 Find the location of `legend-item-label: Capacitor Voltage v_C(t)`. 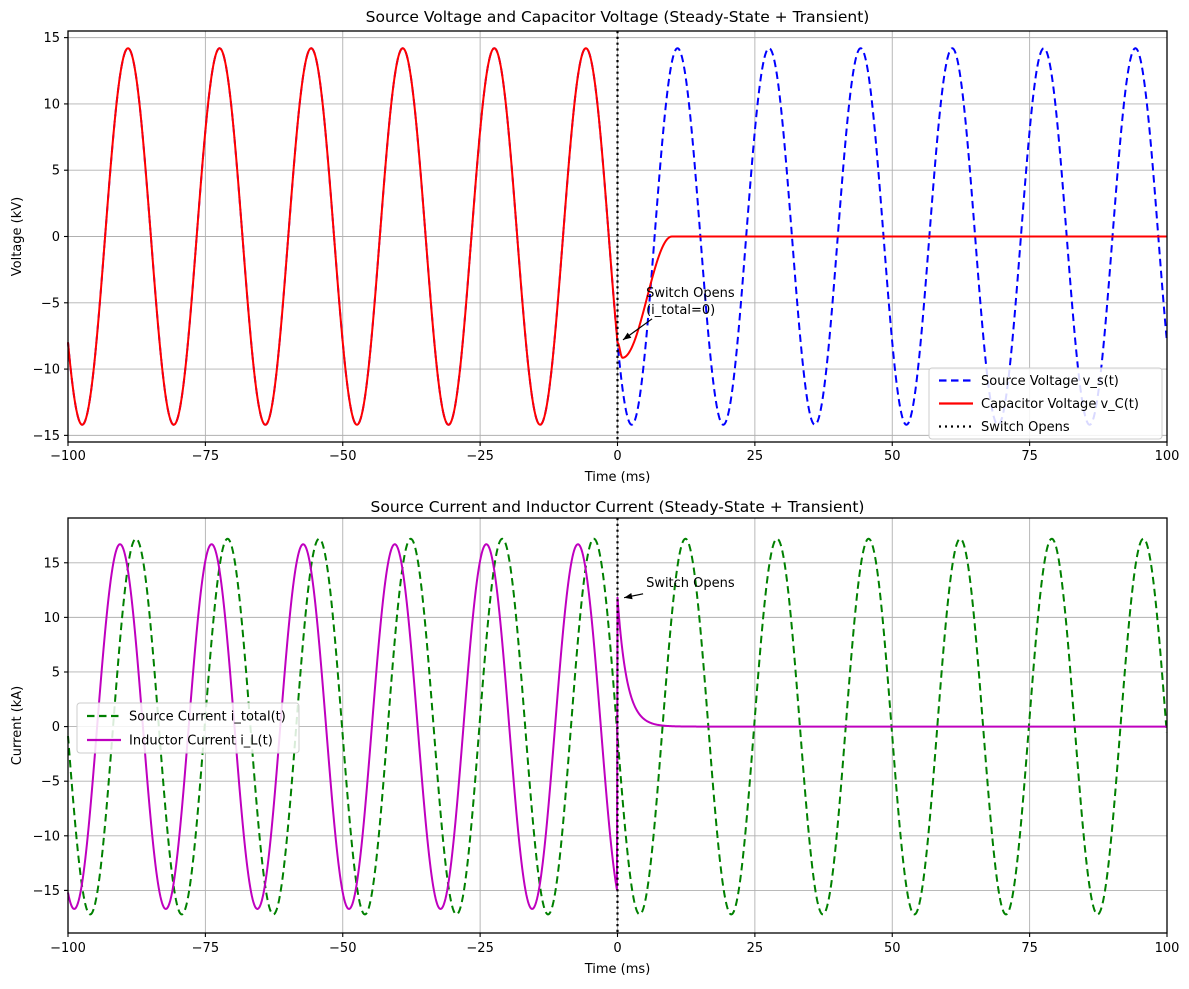

legend-item-label: Capacitor Voltage v_C(t) is located at coordinates (1060, 404).